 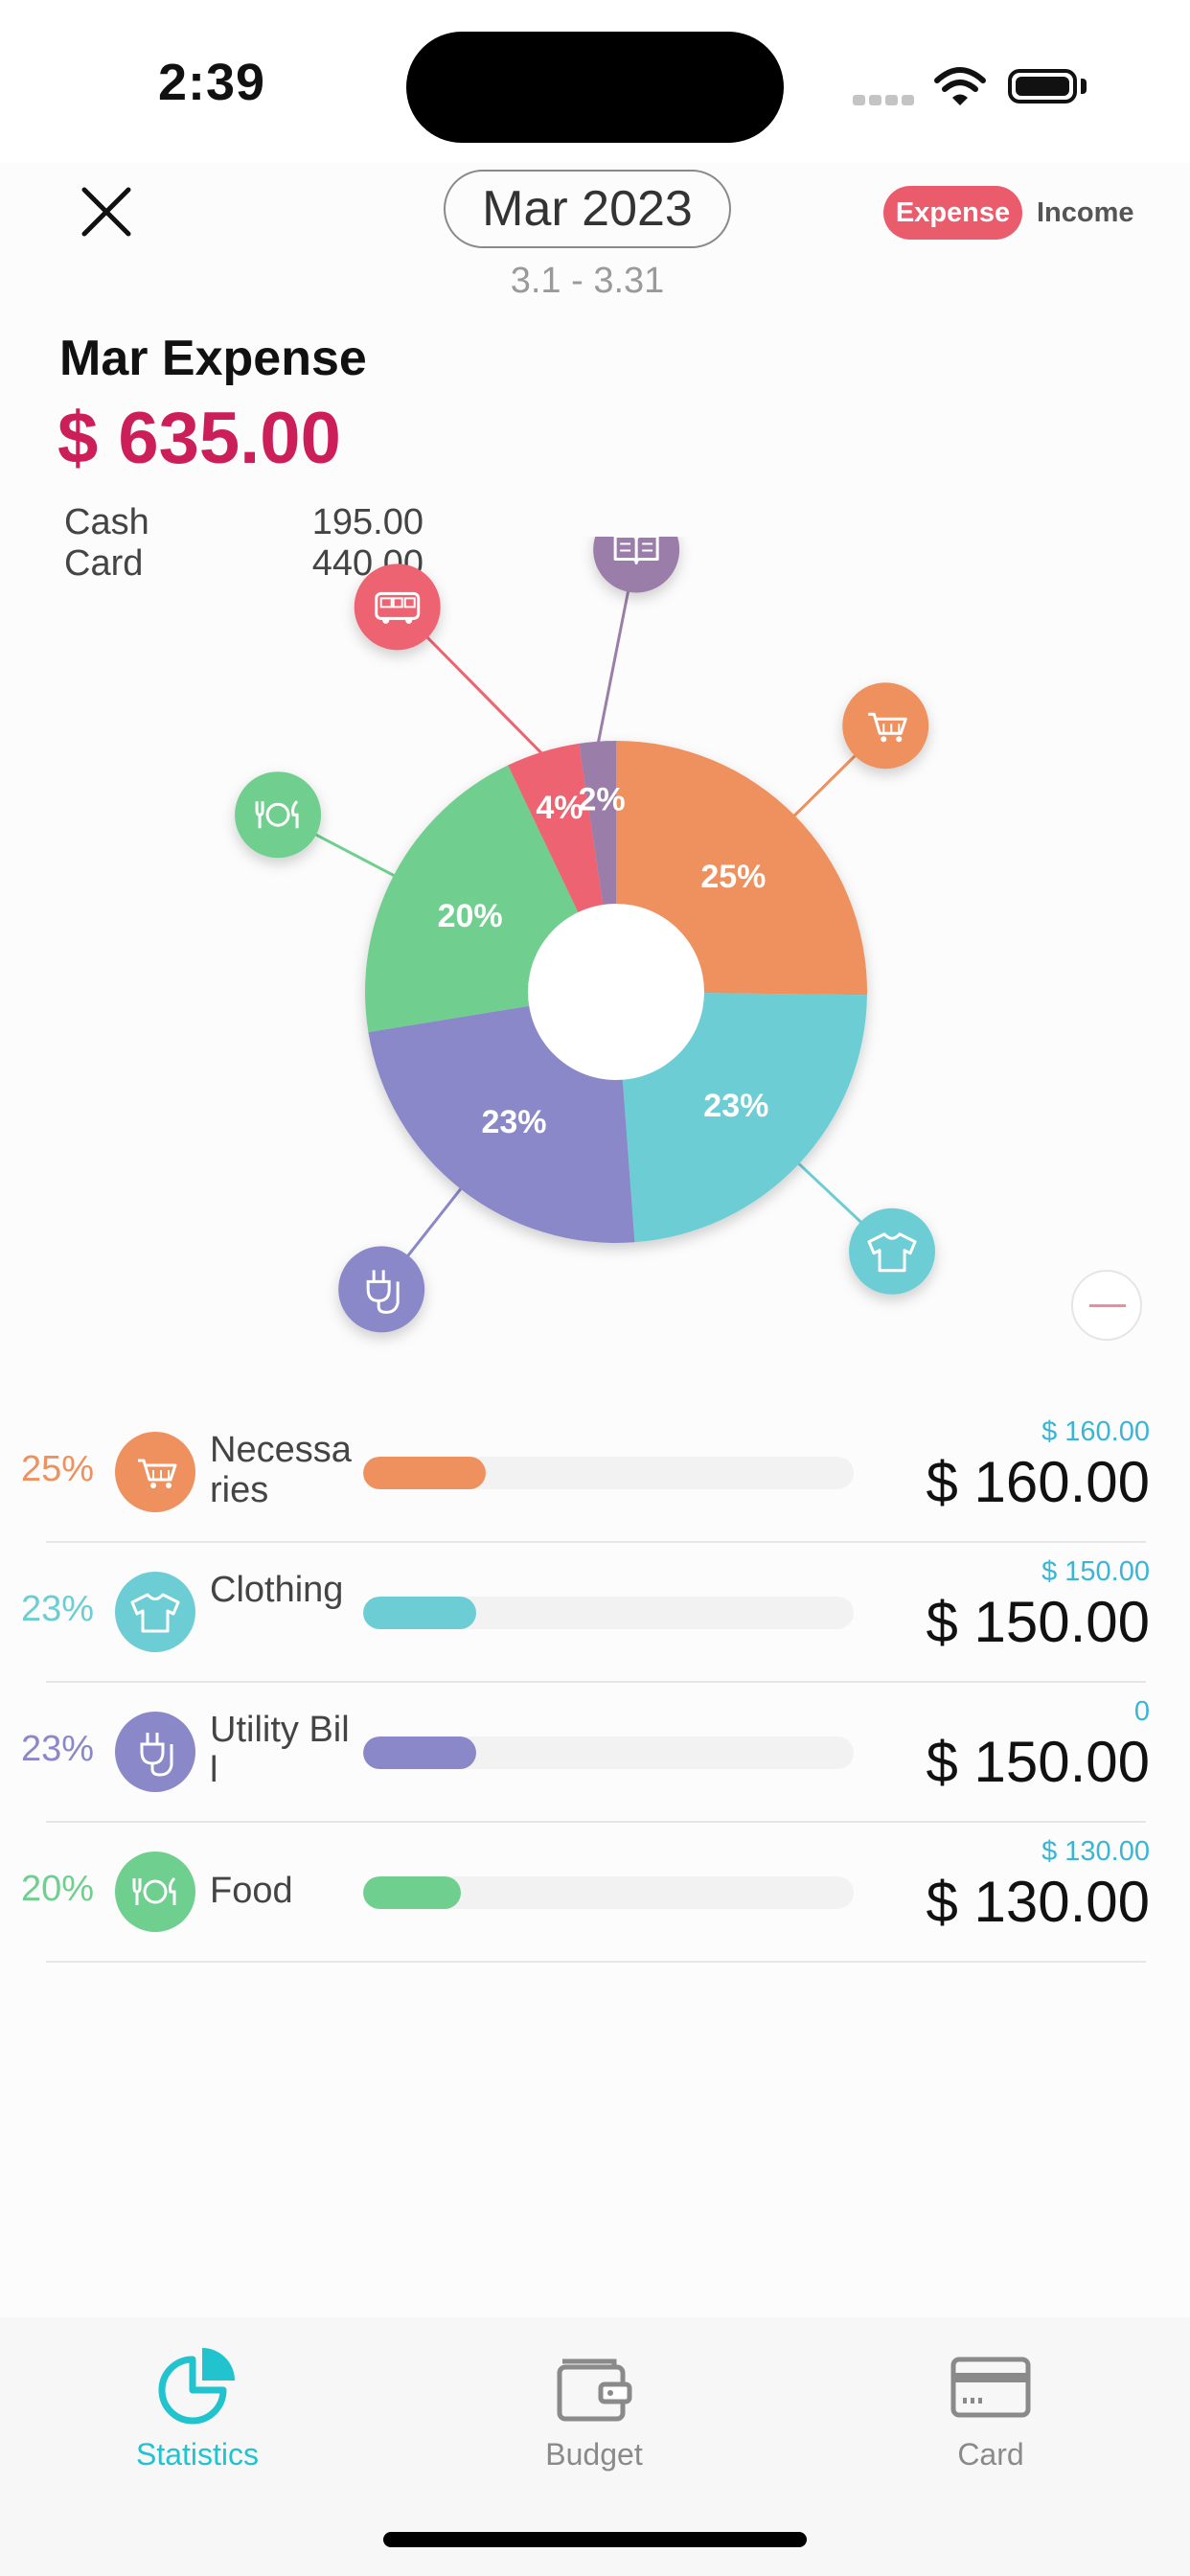 What do you see at coordinates (1038, 1482) in the screenshot?
I see `category-amount: $ 160.00` at bounding box center [1038, 1482].